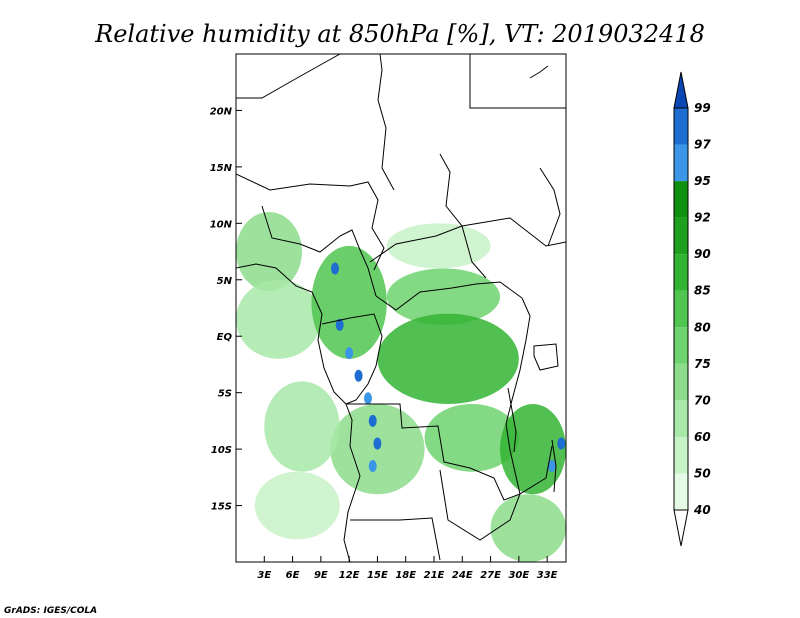 The width and height of the screenshot is (800, 618). I want to click on humidity-region-ubangi-moist, so click(443, 296).